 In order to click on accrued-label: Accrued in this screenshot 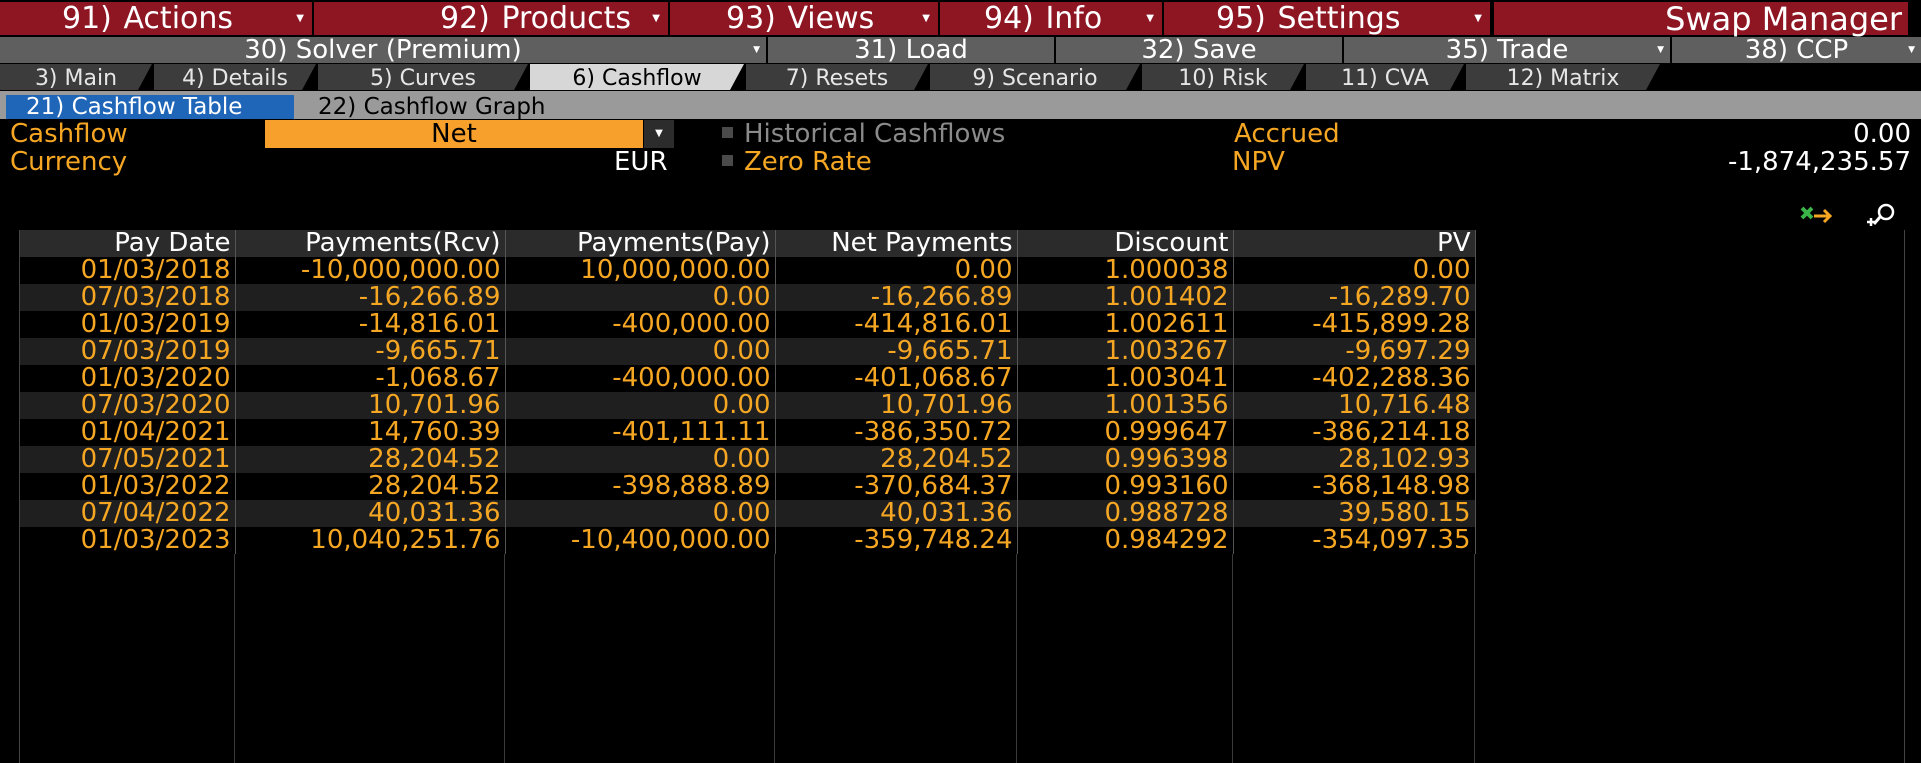, I will do `click(1287, 134)`.